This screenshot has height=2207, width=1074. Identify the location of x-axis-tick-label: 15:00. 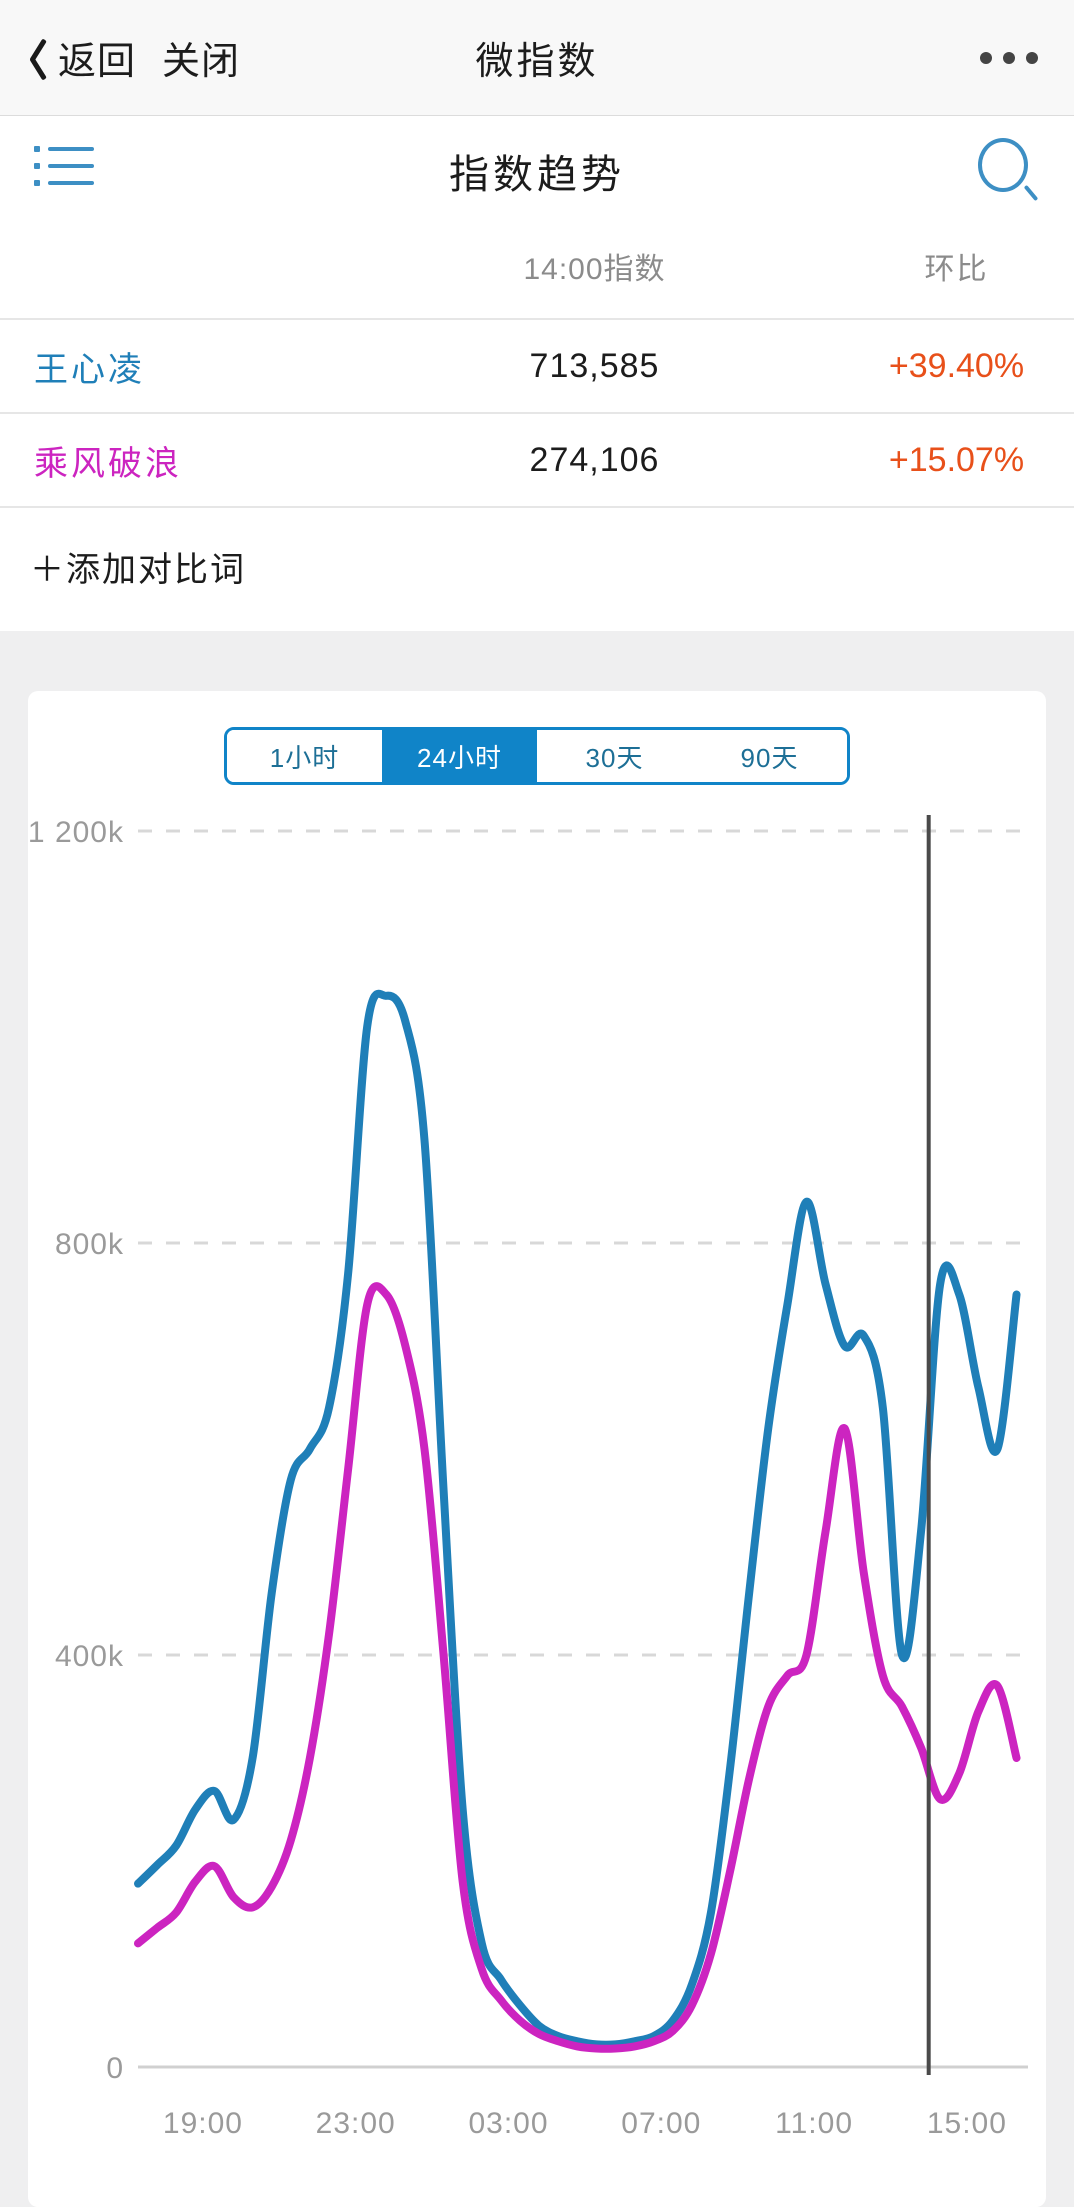
(967, 2123).